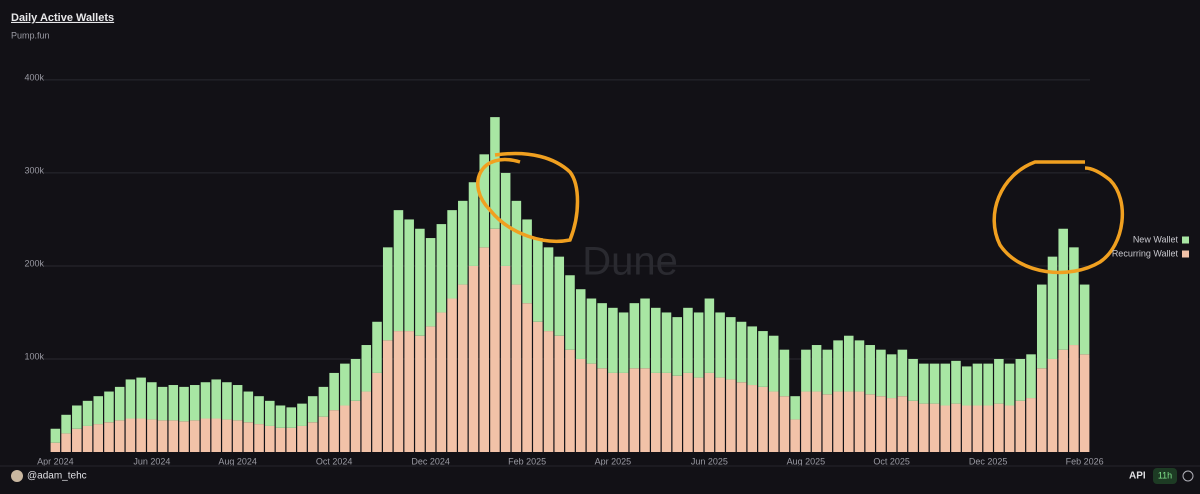 Image resolution: width=1200 pixels, height=494 pixels. I want to click on footer-api: API, so click(1137, 476).